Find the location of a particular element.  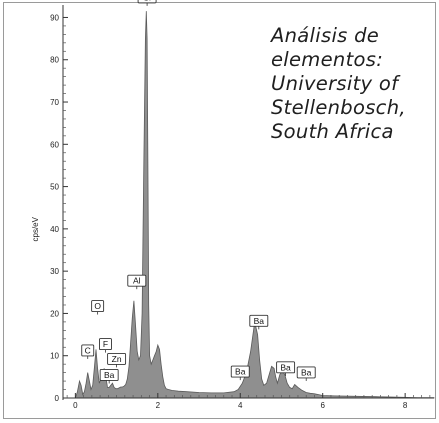

y-tick-label: 50 is located at coordinates (54, 187).